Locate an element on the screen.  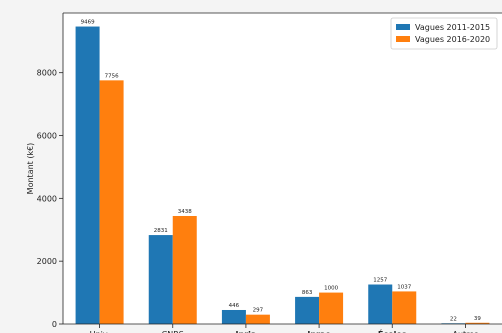
y-tick-label: 2000 is located at coordinates (47, 261).